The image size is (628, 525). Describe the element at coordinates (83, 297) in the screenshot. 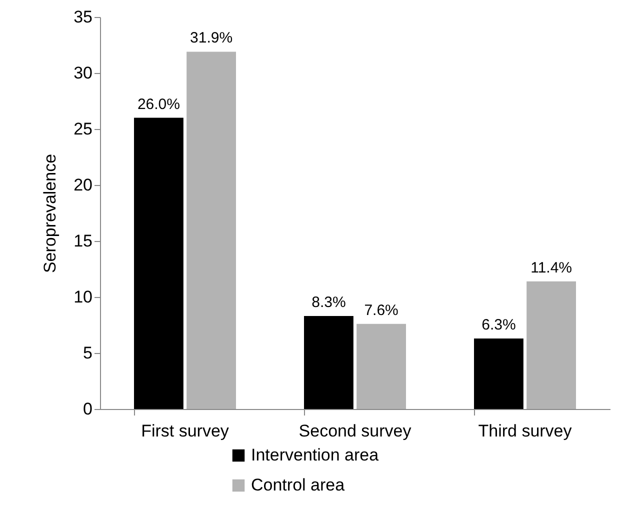

I see `y-tick-label: 10` at that location.